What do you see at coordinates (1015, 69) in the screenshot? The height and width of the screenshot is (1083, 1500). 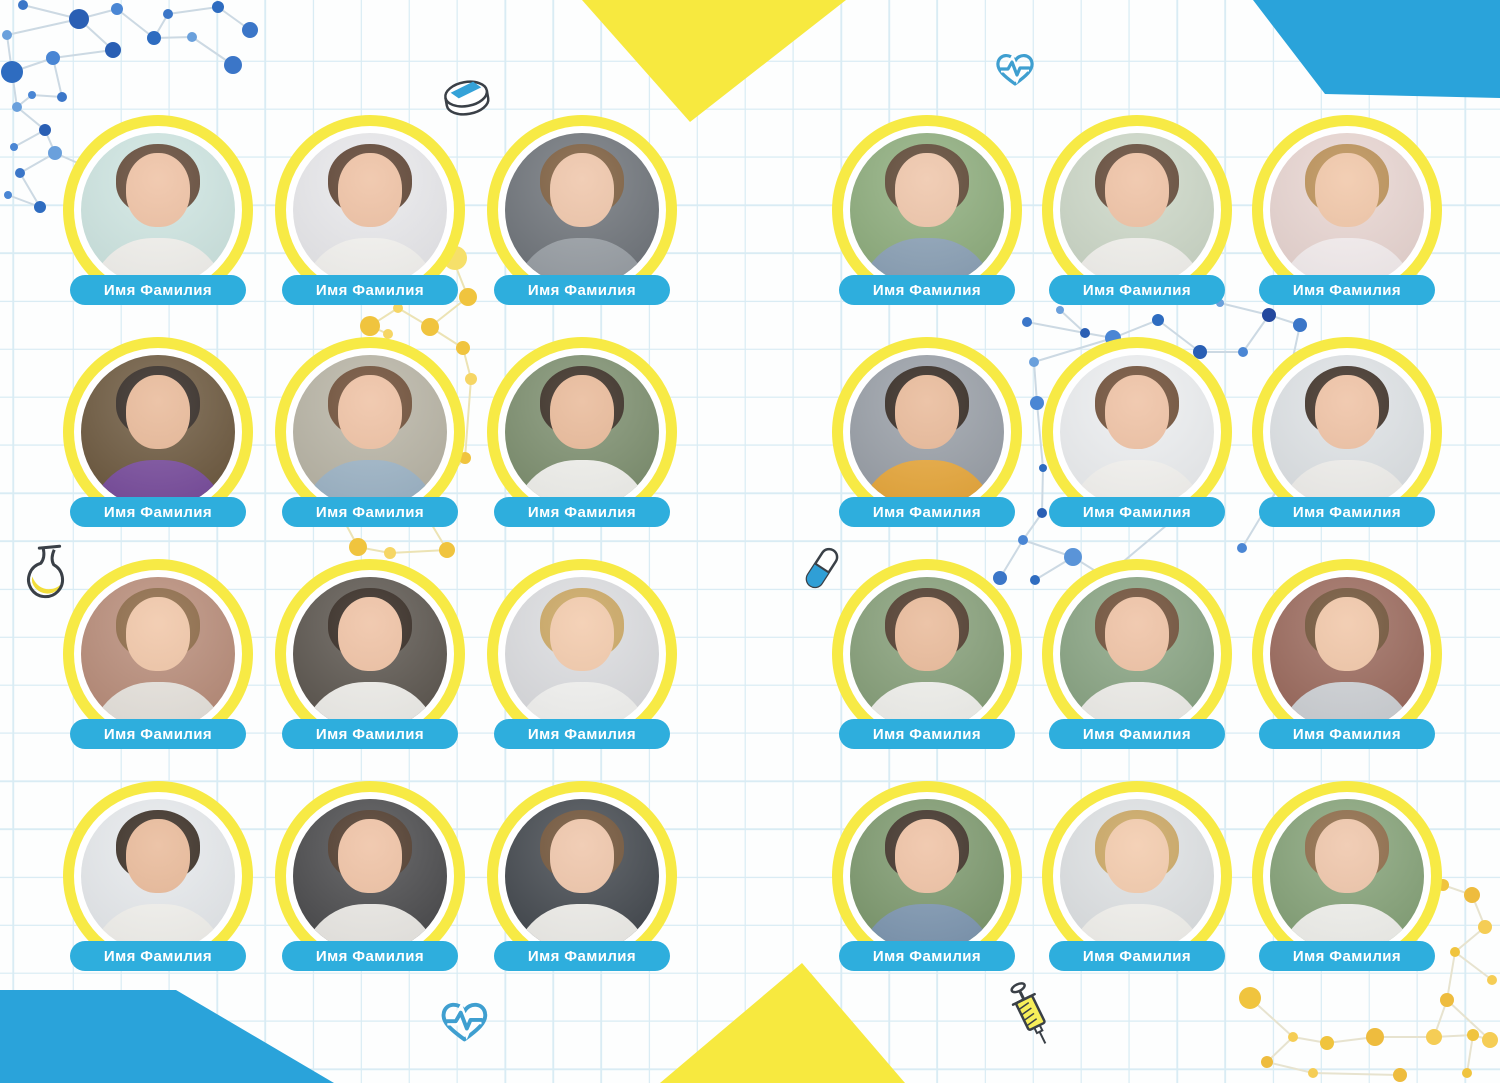 I see `heartbeat-heart-icon-top` at bounding box center [1015, 69].